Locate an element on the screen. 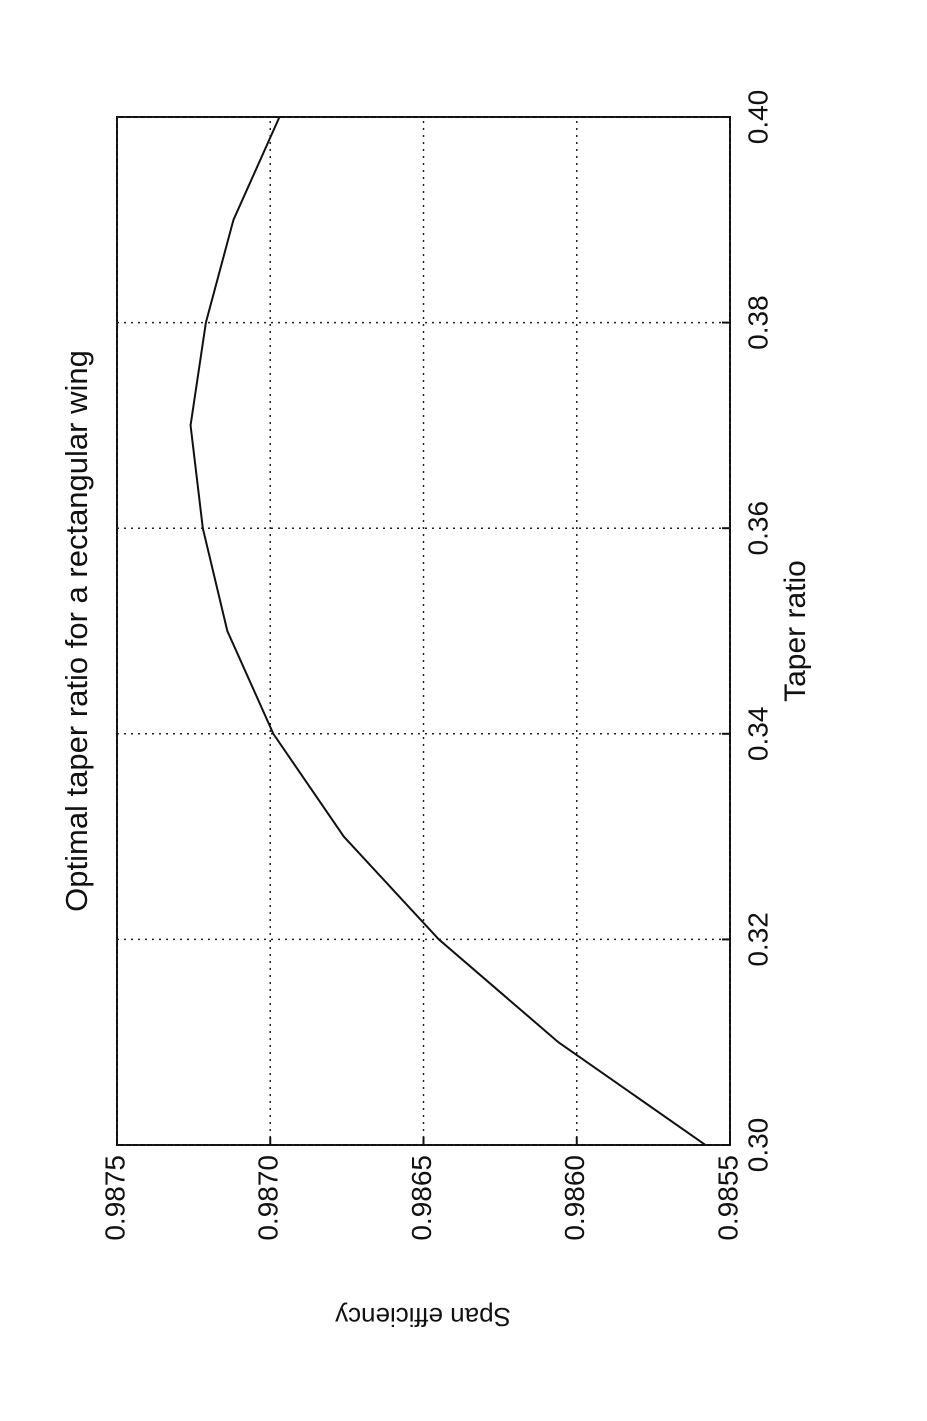  y-tick-label: 0.9855 is located at coordinates (727, 1198).